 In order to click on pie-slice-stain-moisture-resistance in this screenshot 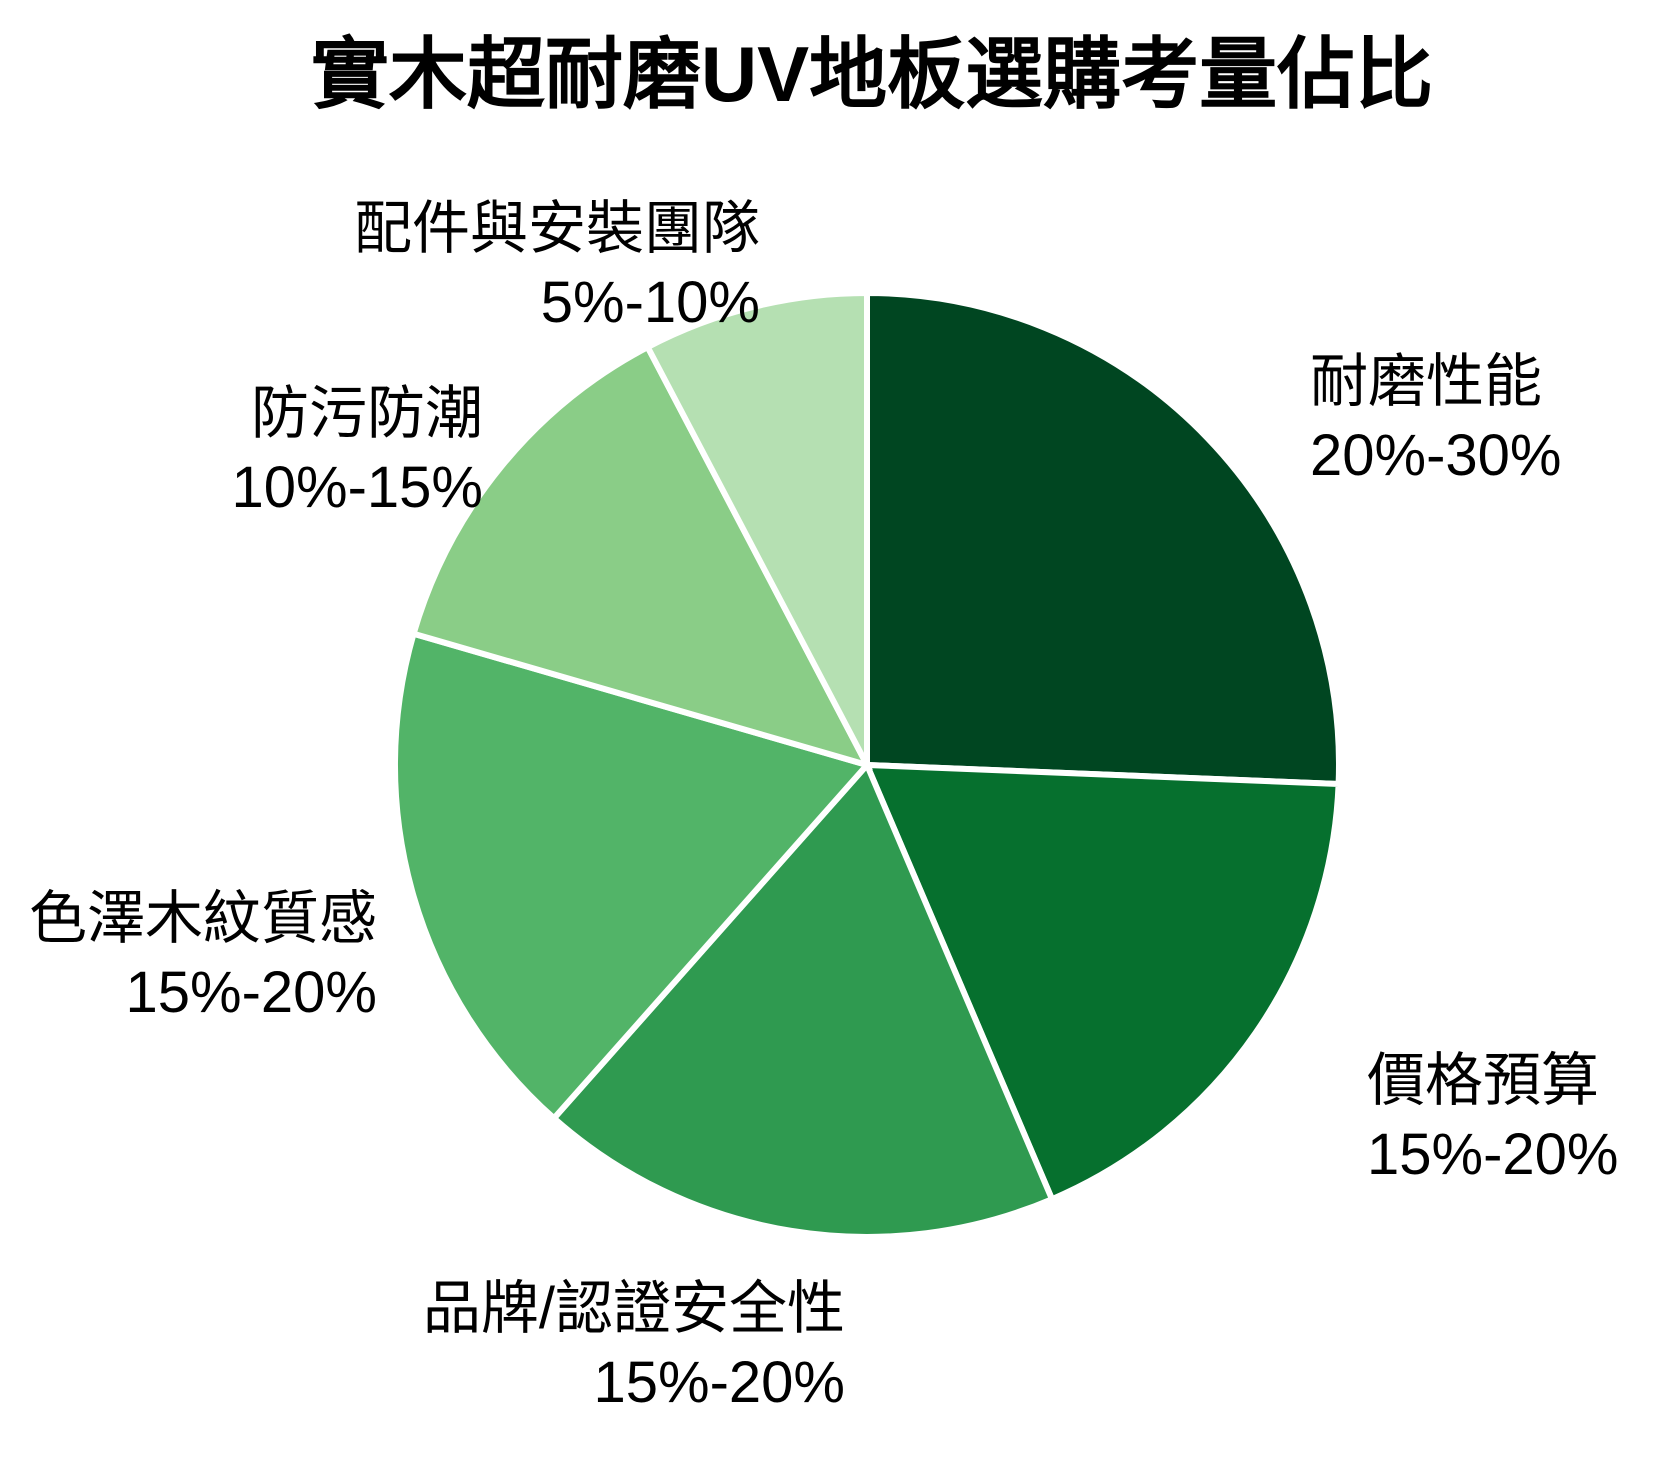, I will do `click(641, 556)`.